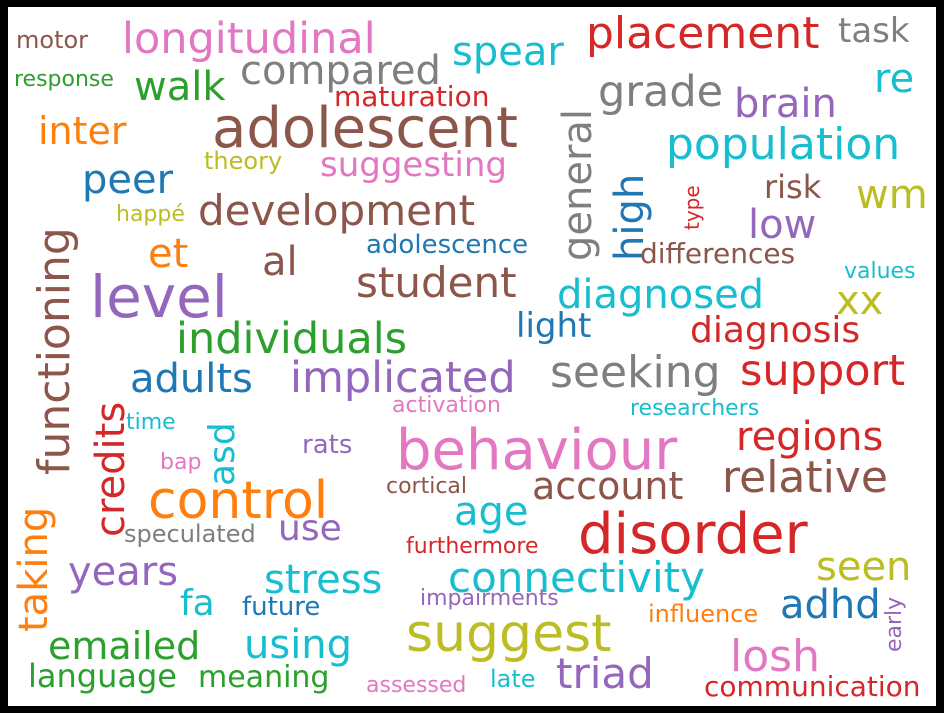 The image size is (944, 713). I want to click on word-bap: bap, so click(181, 462).